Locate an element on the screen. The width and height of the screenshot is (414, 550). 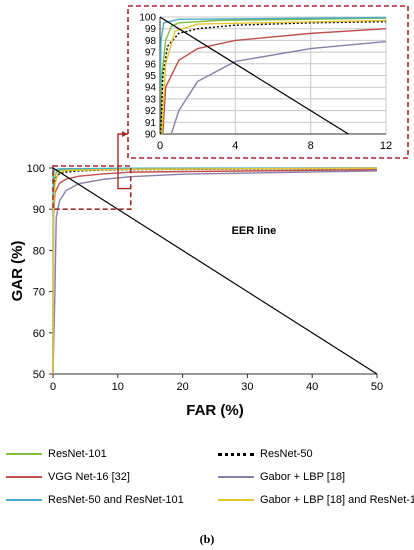
inset-y-tick-label: 93 is located at coordinates (151, 99).